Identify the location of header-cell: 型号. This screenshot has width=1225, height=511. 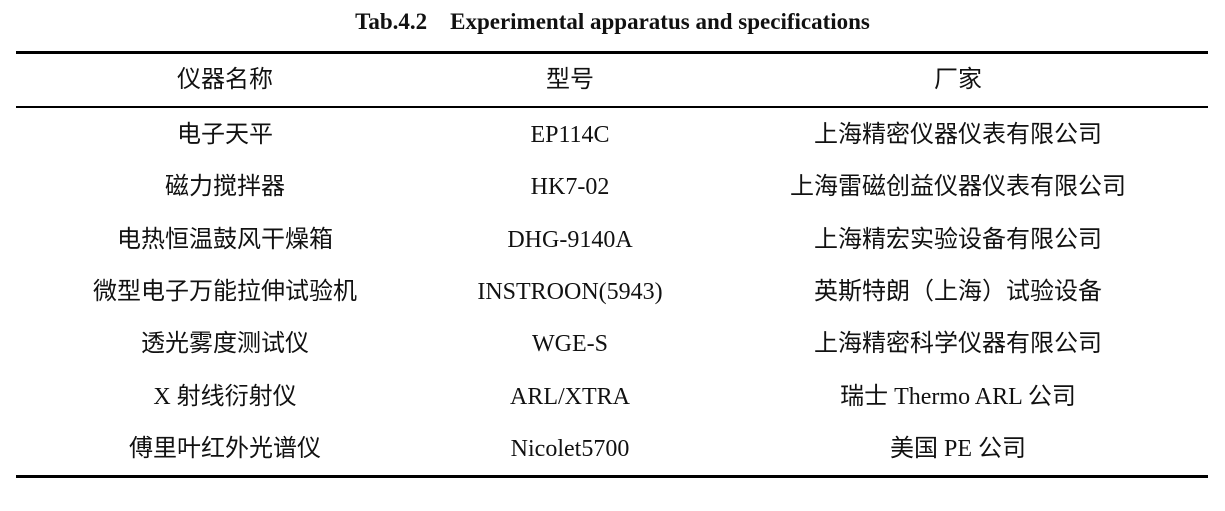
(570, 80).